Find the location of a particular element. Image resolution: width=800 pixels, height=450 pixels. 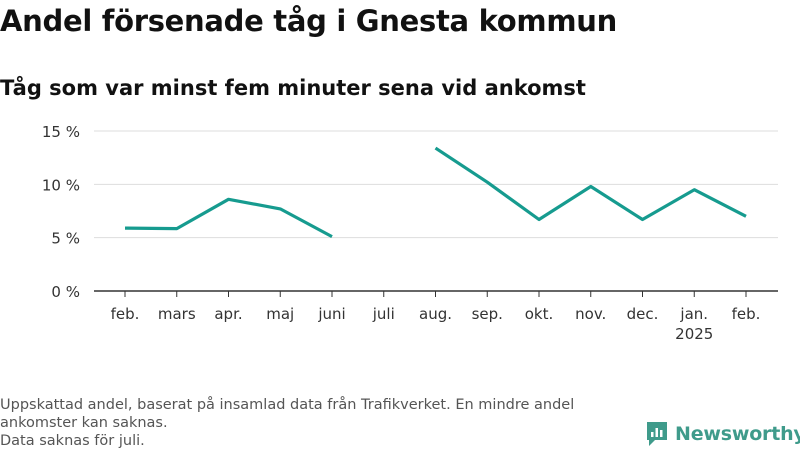

x-tick-label: juli is located at coordinates (383, 314).